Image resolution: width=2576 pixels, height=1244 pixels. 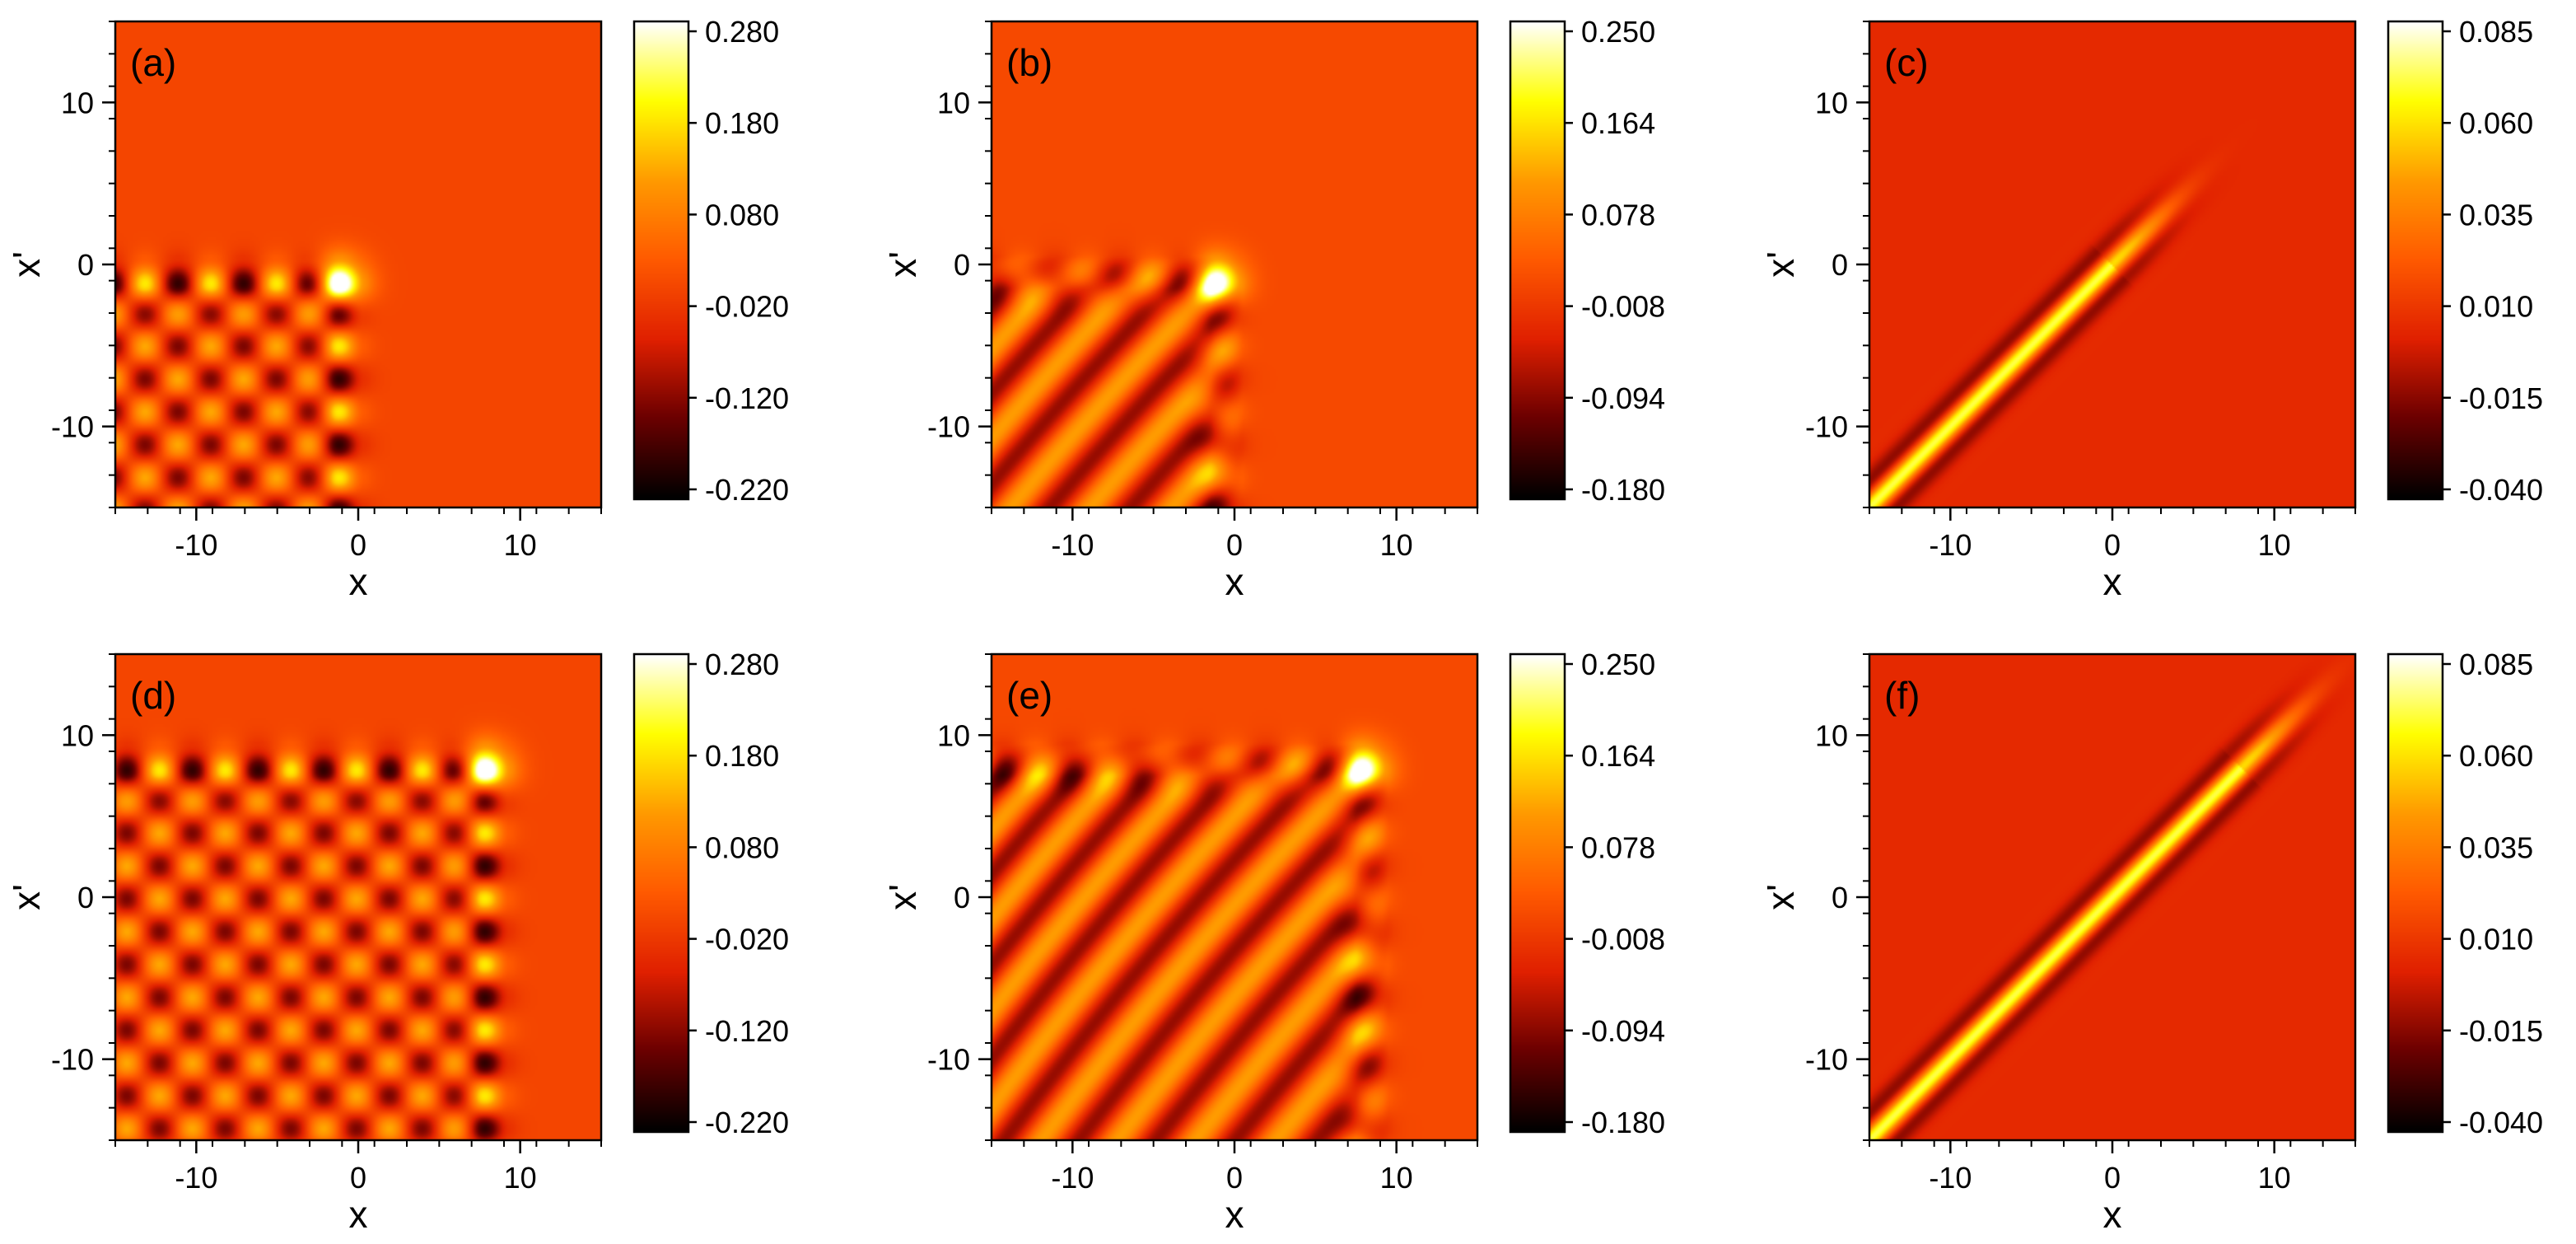 What do you see at coordinates (153, 62) in the screenshot?
I see `panel-label: (a)` at bounding box center [153, 62].